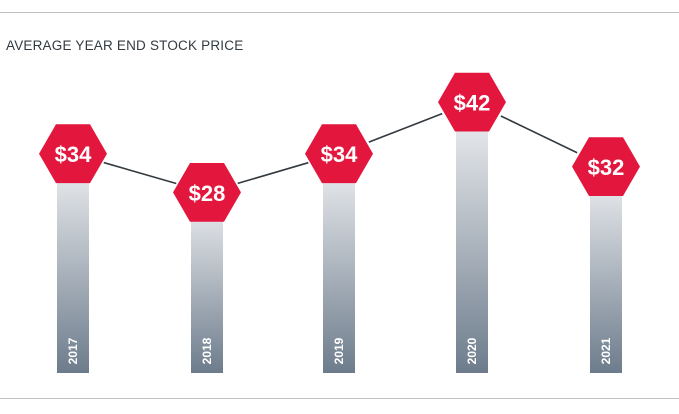 This screenshot has height=414, width=679. I want to click on bottom-divider, so click(339, 398).